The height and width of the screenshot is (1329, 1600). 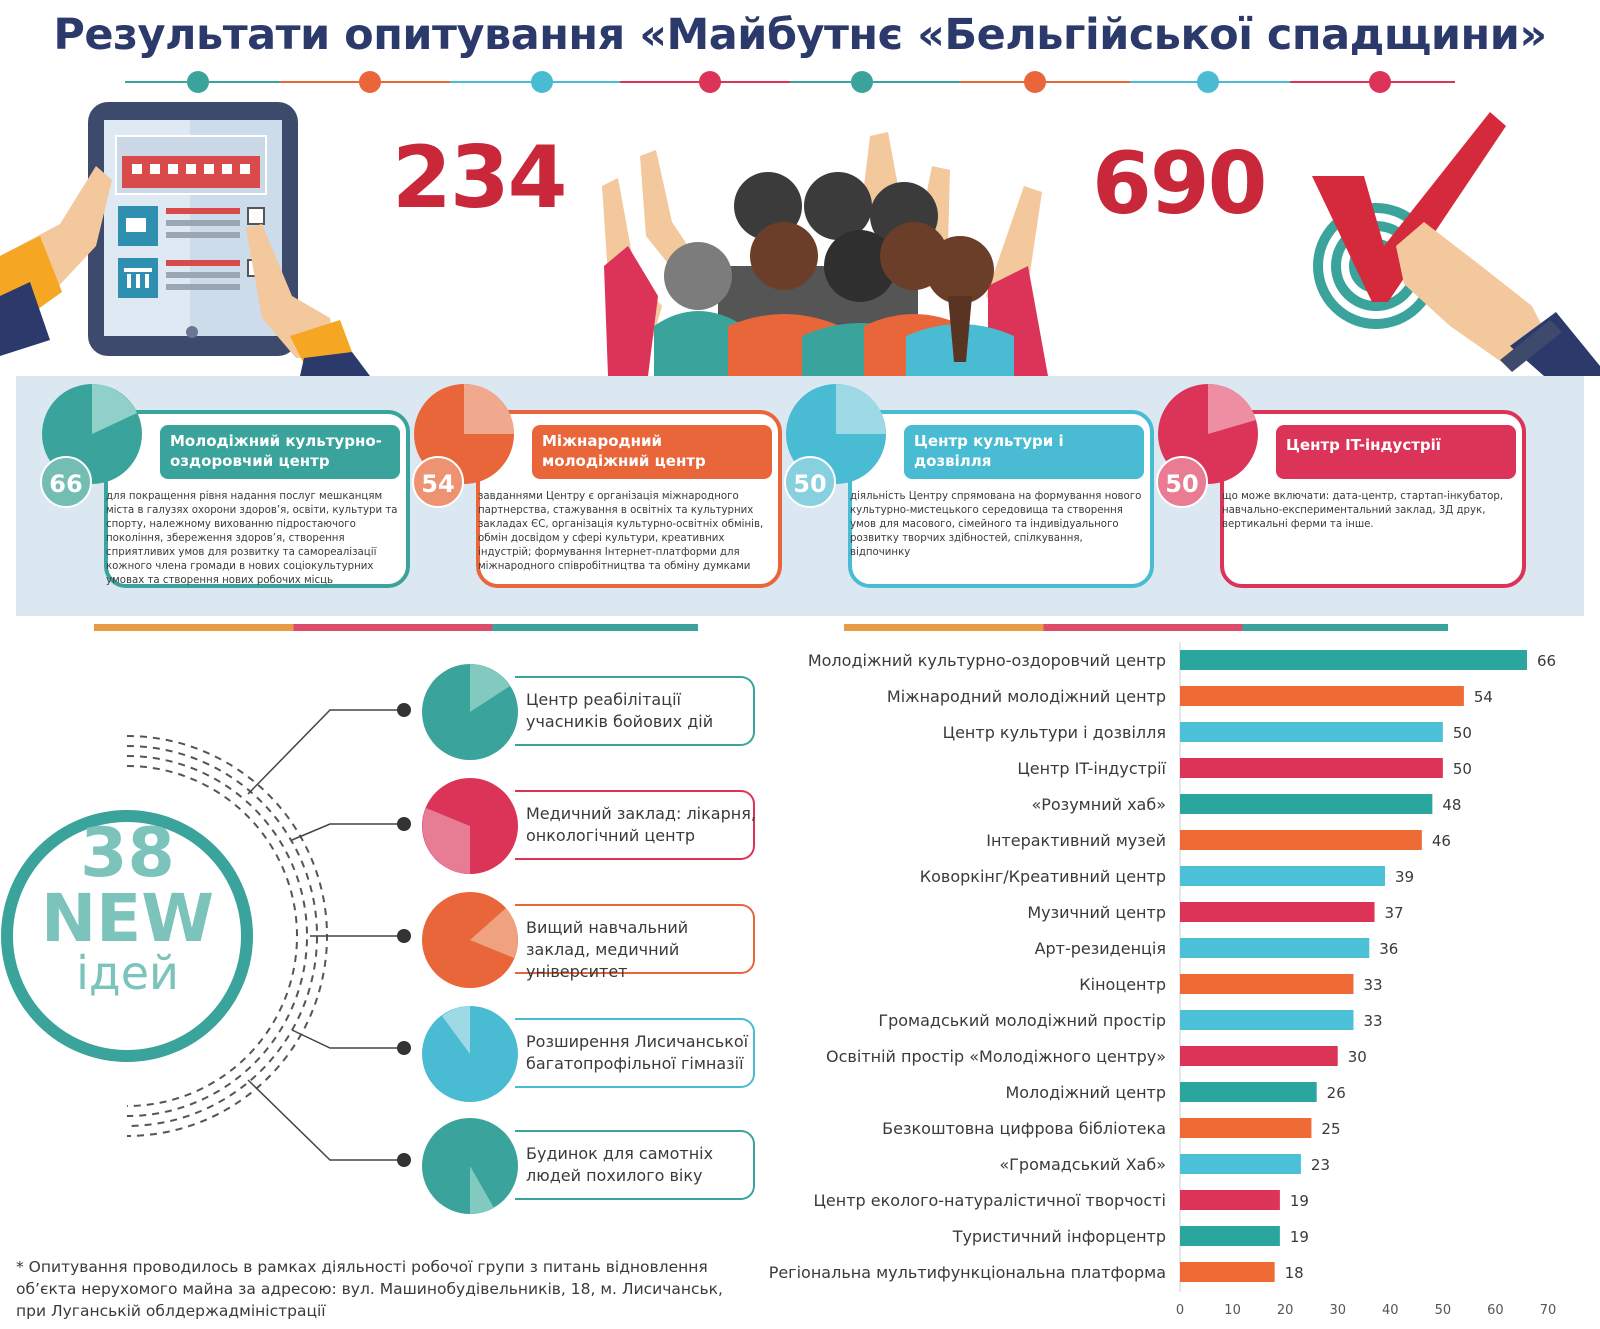 What do you see at coordinates (1096, 912) in the screenshot?
I see `category-label: Музичний центр` at bounding box center [1096, 912].